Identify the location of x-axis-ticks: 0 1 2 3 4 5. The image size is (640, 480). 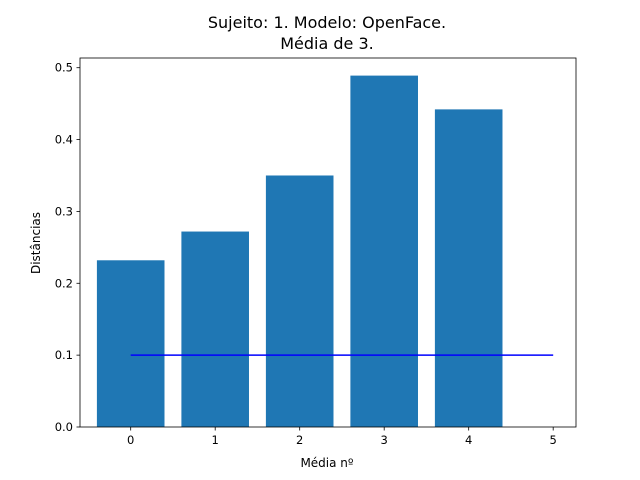
(342, 437).